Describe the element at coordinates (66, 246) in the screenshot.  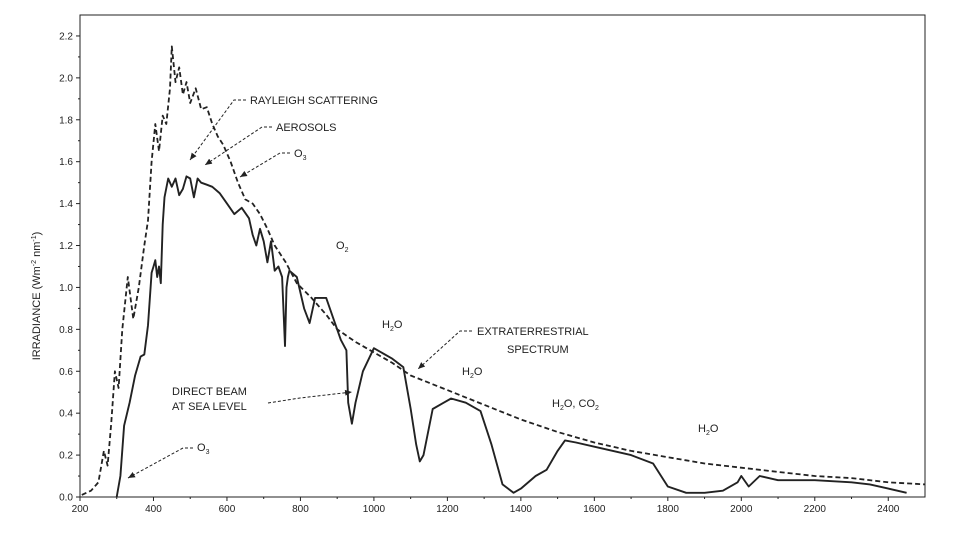
I see `y-tick-label: 1.2` at that location.